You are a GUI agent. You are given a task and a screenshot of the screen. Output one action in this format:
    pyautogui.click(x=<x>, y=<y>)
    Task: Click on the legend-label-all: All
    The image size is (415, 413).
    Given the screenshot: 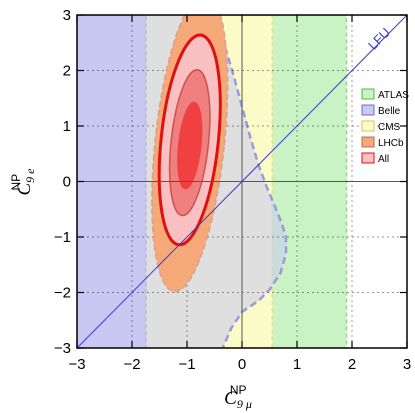 What is the action you would take?
    pyautogui.click(x=383, y=159)
    